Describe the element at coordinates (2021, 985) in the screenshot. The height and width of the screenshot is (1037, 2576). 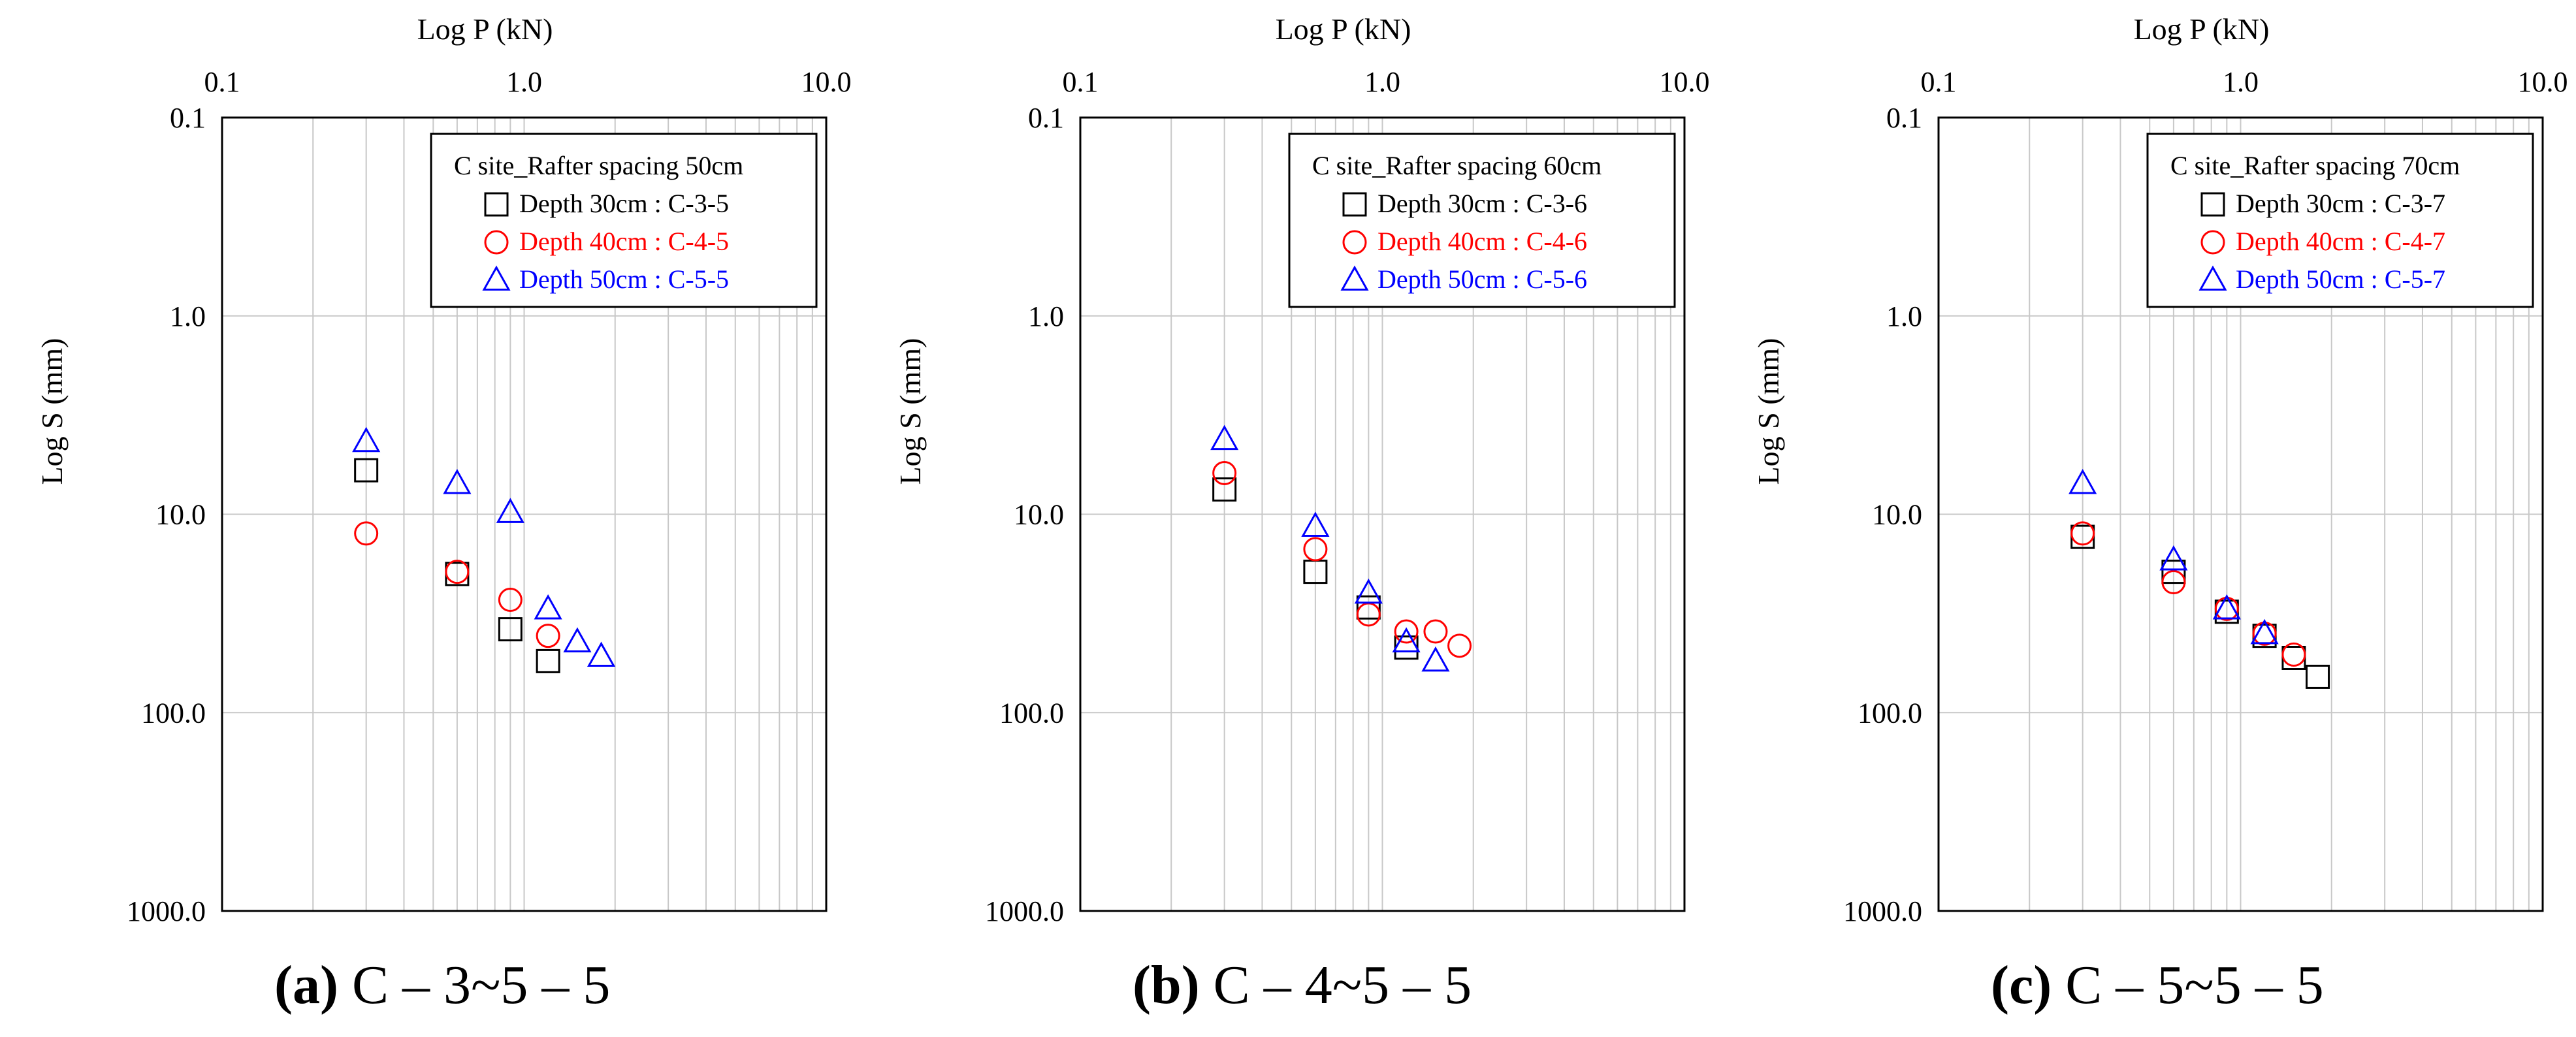
I see `caption-c-letter: (c)` at that location.